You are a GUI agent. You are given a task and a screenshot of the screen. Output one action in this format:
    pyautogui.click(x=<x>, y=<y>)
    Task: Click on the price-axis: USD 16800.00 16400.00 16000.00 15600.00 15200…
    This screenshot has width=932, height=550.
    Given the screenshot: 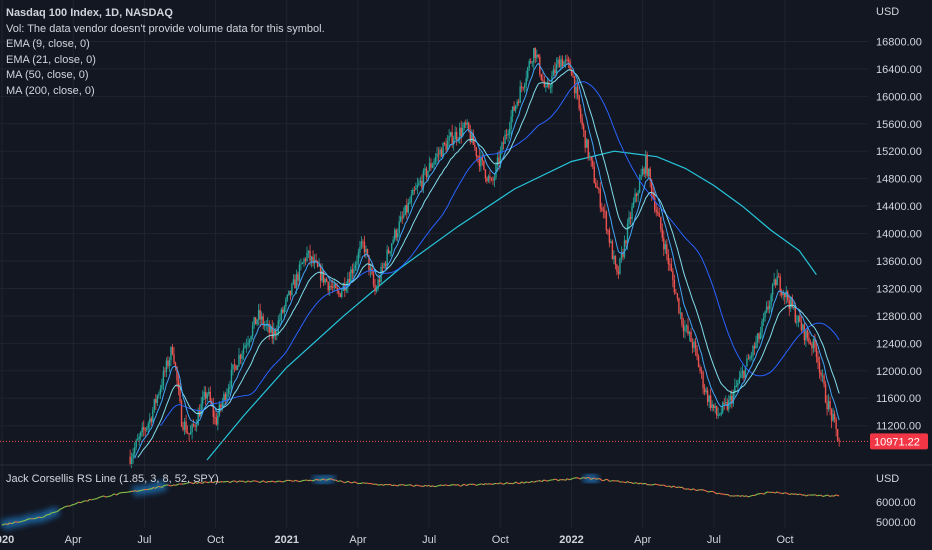 What is the action you would take?
    pyautogui.click(x=899, y=219)
    